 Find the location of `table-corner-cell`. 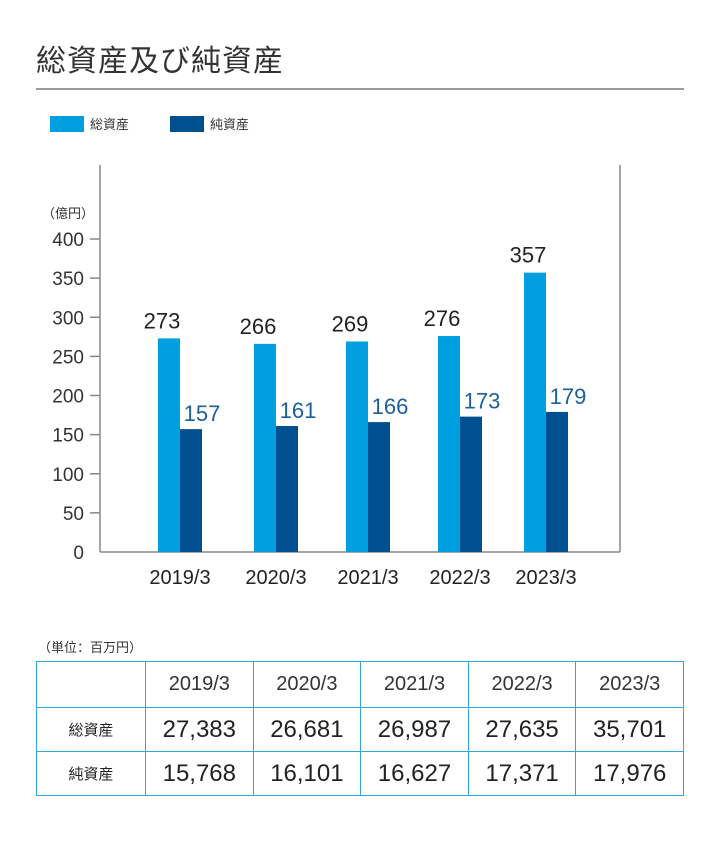

table-corner-cell is located at coordinates (91, 684).